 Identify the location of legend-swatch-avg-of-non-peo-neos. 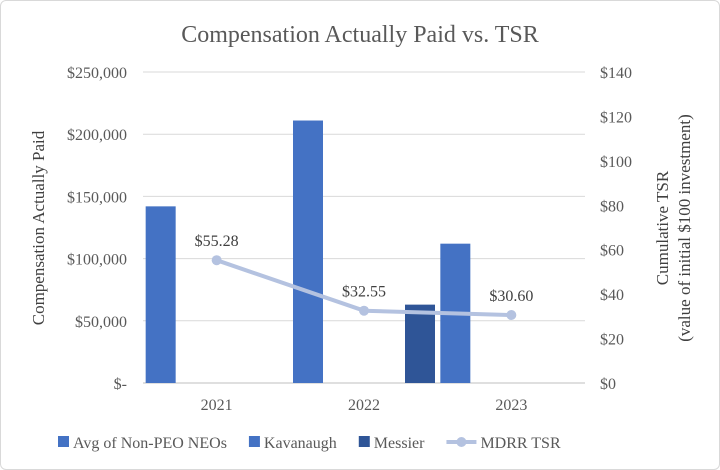
(63, 441).